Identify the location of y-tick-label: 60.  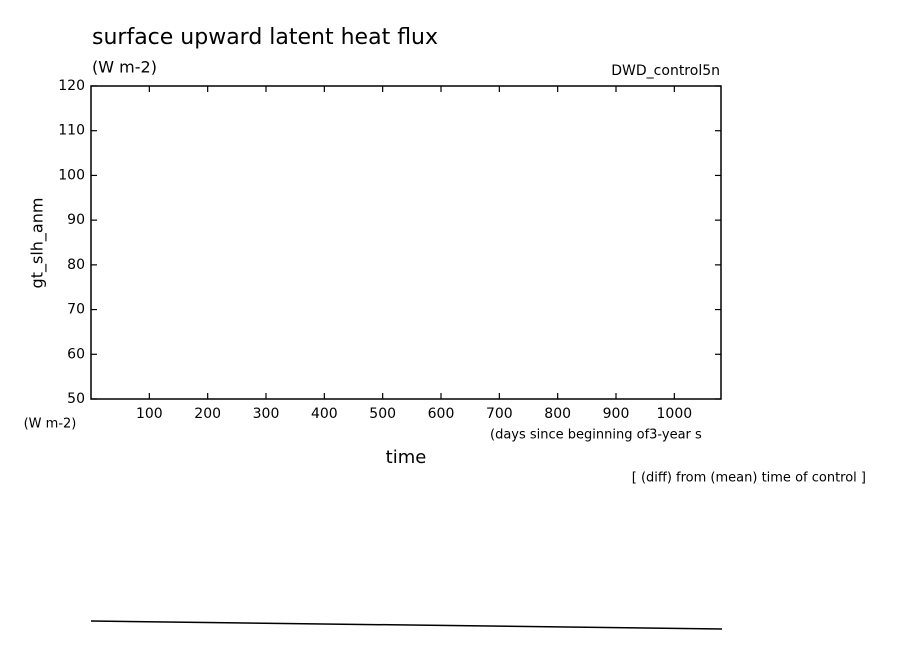
(76, 354).